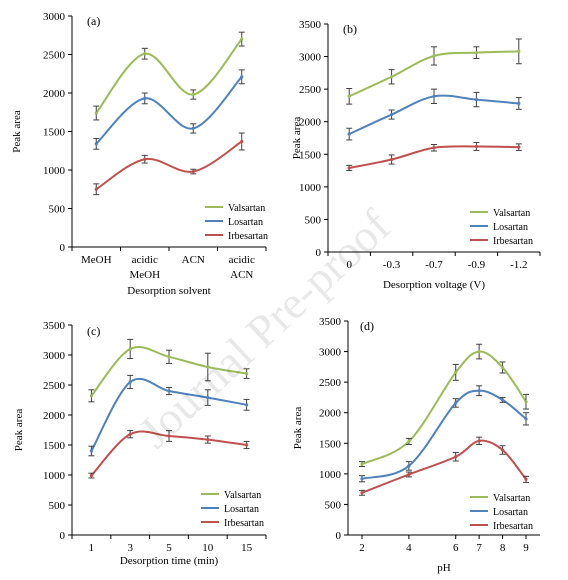 Image resolution: width=568 pixels, height=580 pixels. I want to click on x-axis-title: Desorption solvent, so click(168, 291).